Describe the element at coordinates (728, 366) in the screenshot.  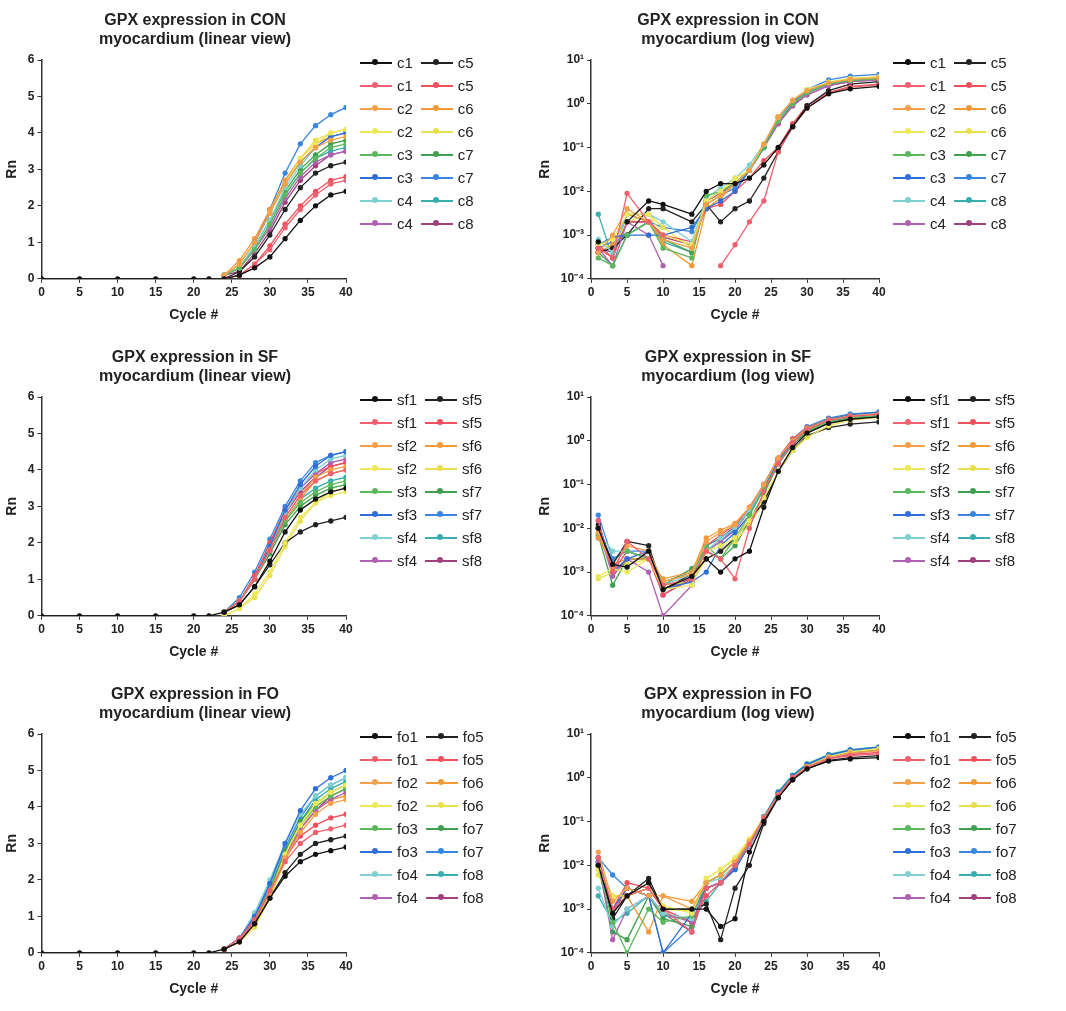
I see `chart-title: GPX expression in SF myocardium (log view)` at that location.